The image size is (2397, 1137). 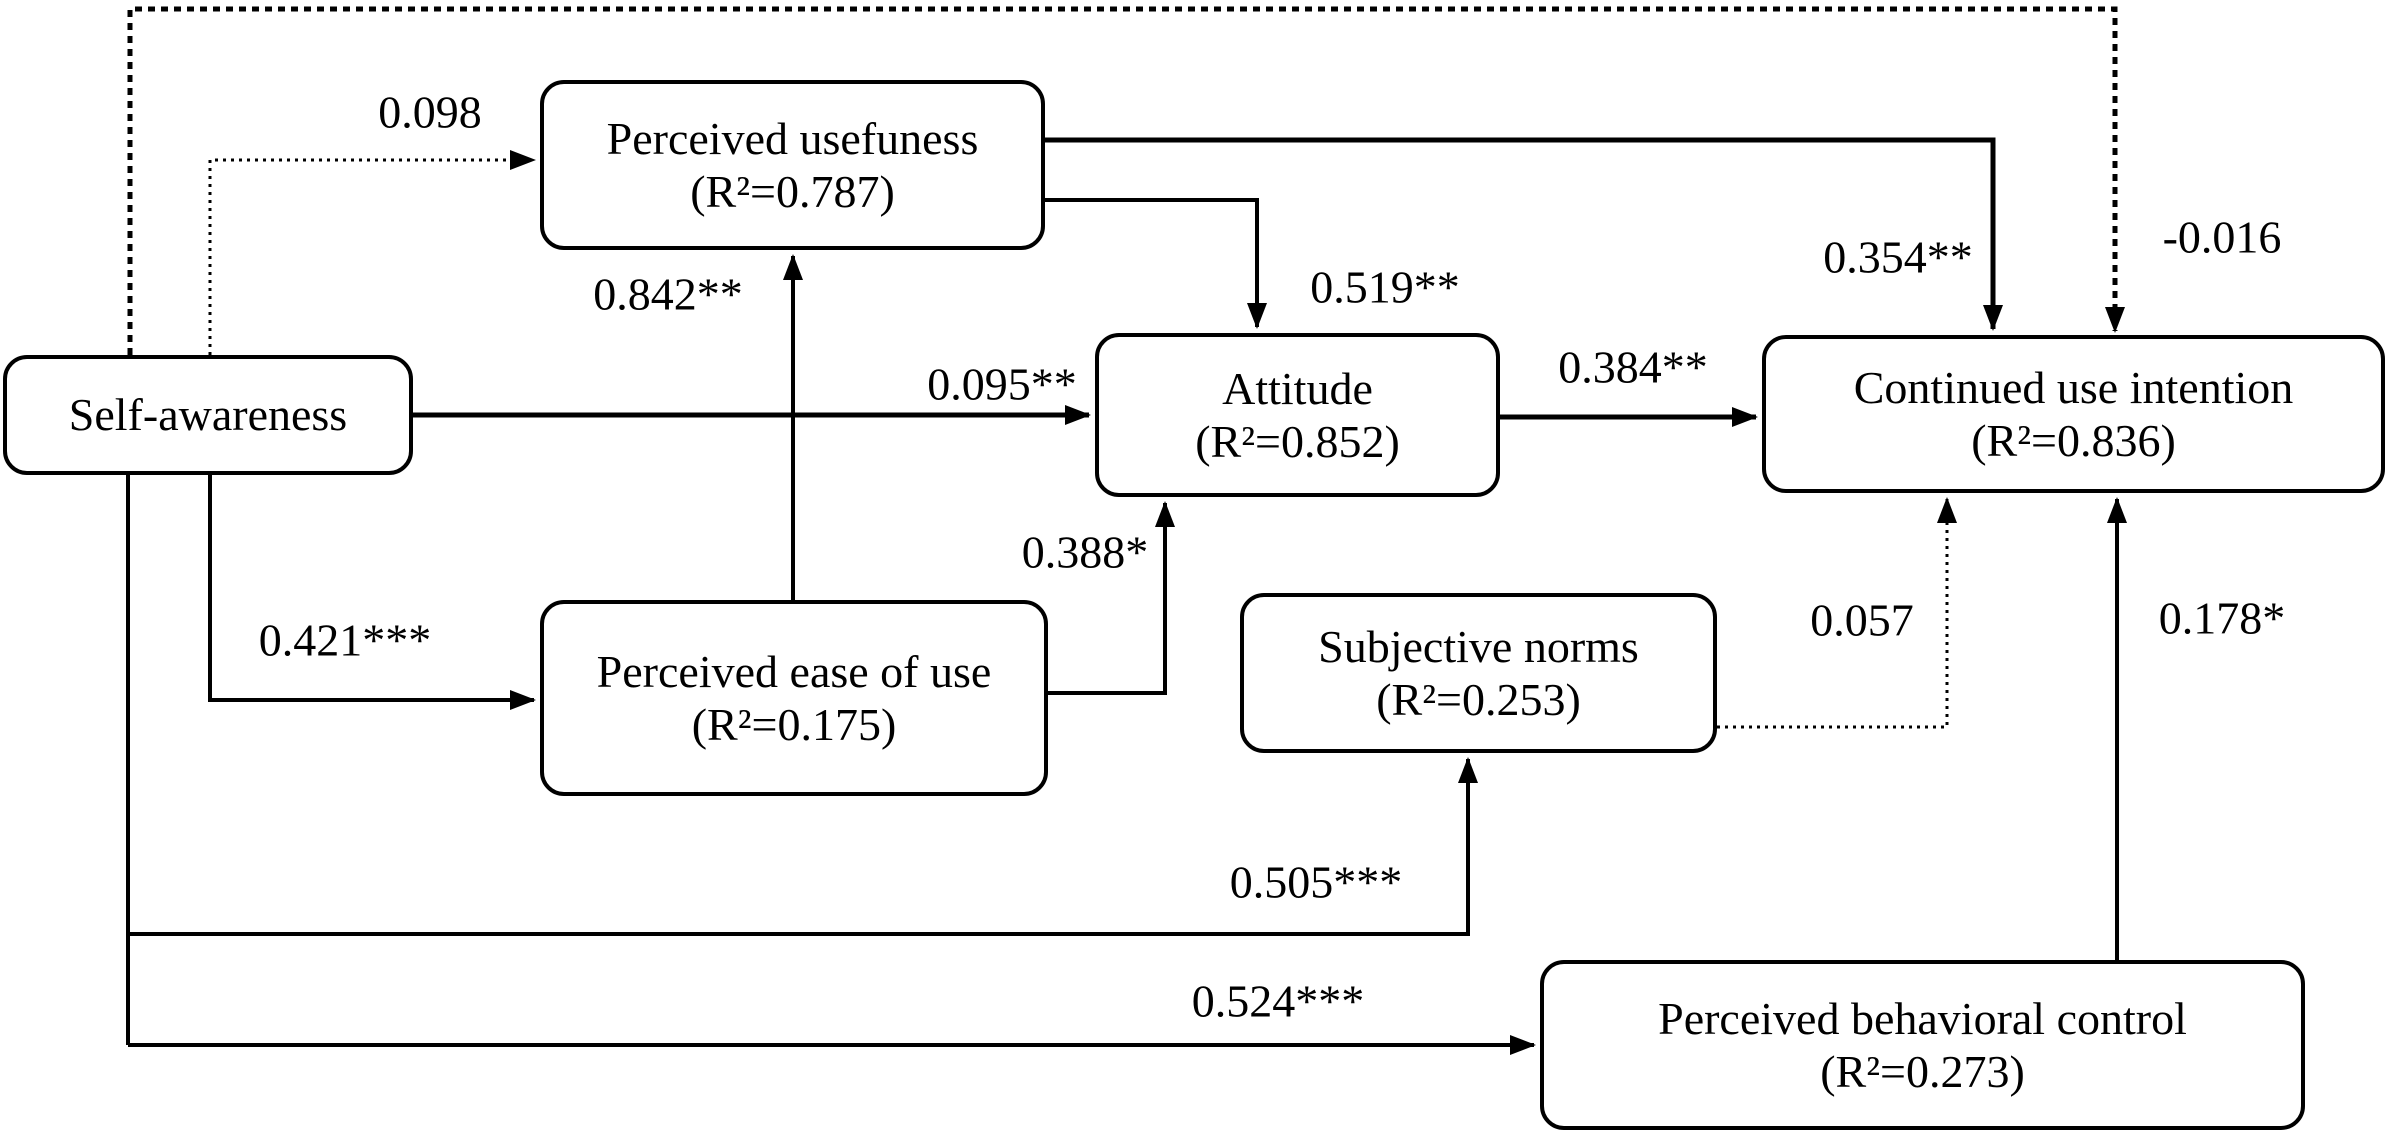 I want to click on coef-sa-to-peou: 0.421***, so click(x=345, y=640).